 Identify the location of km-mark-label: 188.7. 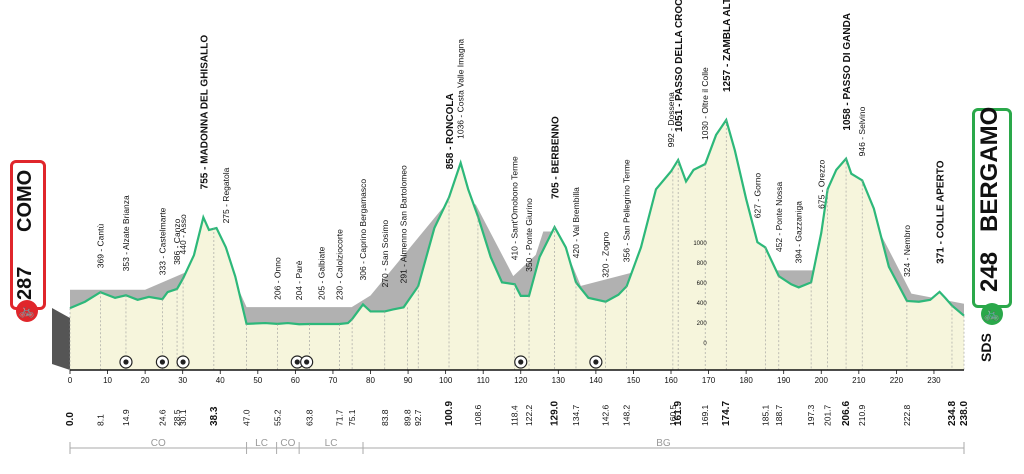
(779, 415).